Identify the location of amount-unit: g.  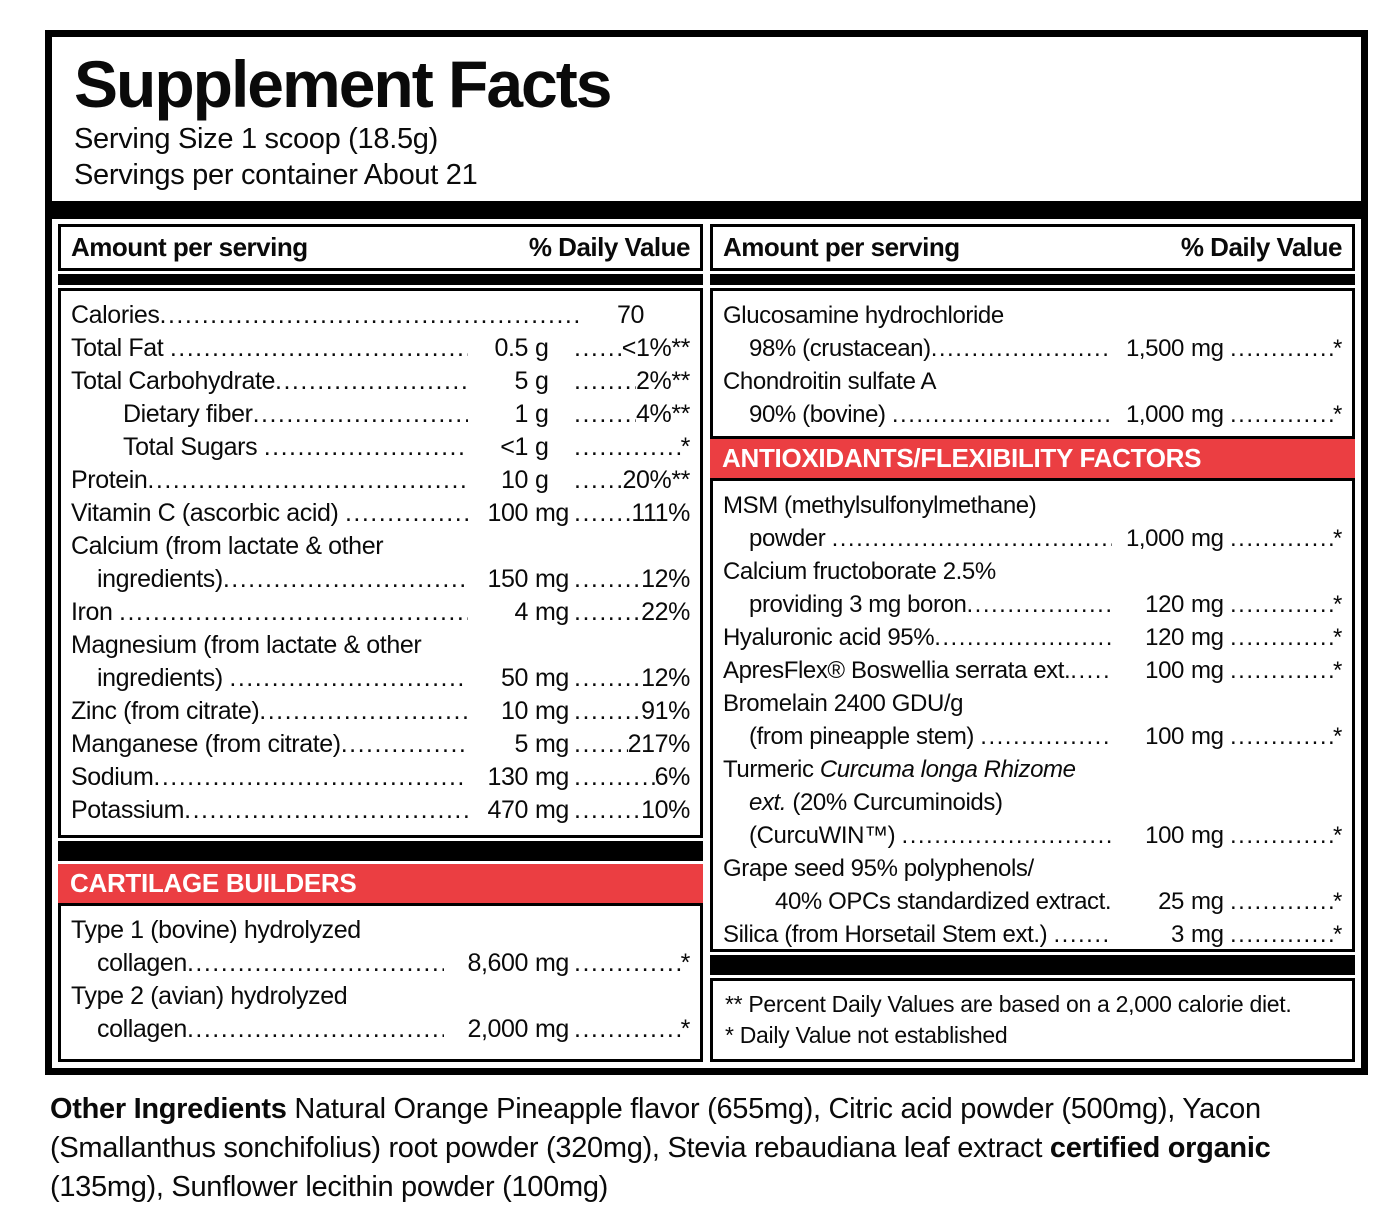
(542, 348).